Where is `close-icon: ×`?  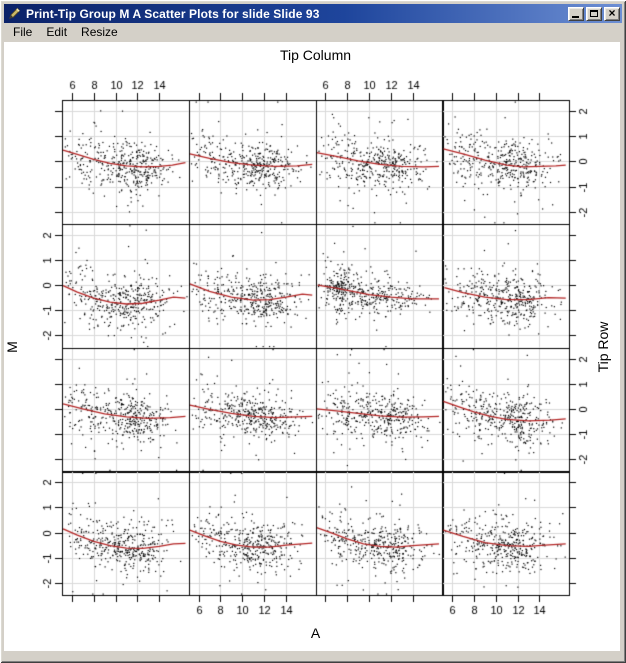
close-icon: × is located at coordinates (612, 13).